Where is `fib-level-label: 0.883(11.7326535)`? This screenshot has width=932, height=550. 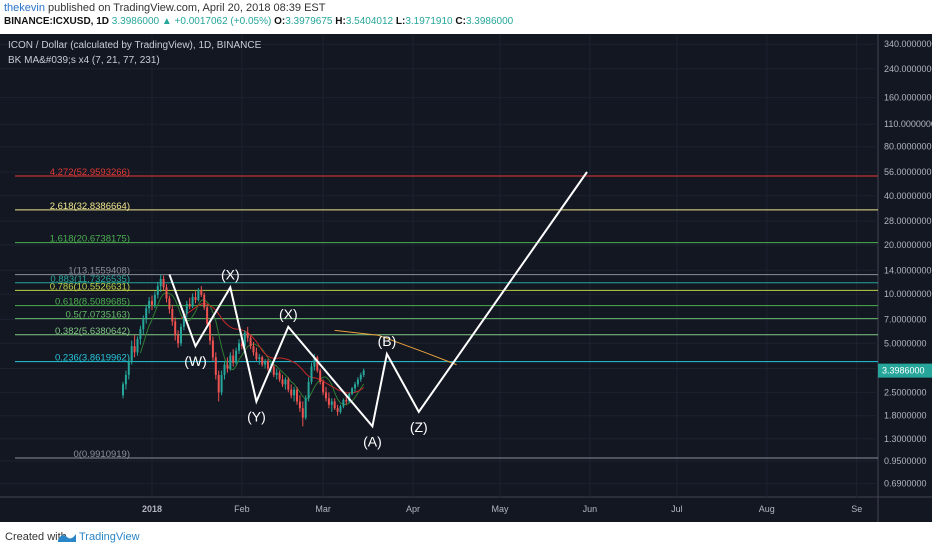
fib-level-label: 0.883(11.7326535) is located at coordinates (90, 279).